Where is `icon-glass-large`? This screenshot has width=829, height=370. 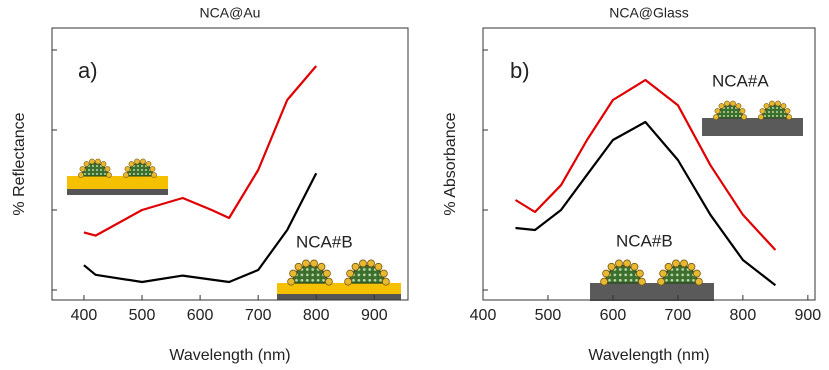
icon-glass-large is located at coordinates (652, 280).